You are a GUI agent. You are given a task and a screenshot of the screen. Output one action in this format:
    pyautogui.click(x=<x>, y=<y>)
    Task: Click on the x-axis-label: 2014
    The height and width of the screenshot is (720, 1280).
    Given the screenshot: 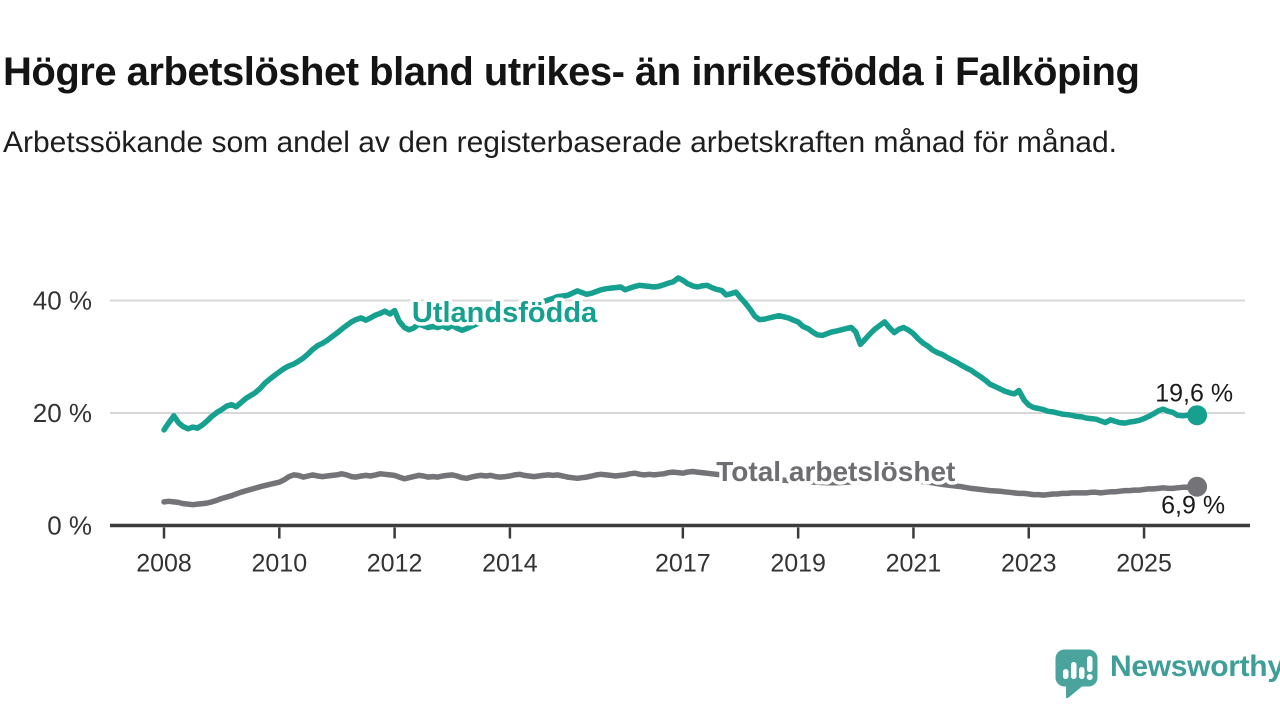 What is the action you would take?
    pyautogui.click(x=510, y=564)
    